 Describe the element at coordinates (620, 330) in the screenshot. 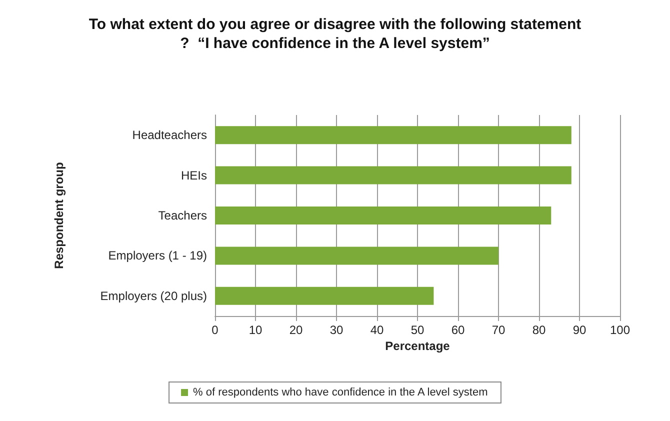

I see `x-tick-label: 100` at that location.